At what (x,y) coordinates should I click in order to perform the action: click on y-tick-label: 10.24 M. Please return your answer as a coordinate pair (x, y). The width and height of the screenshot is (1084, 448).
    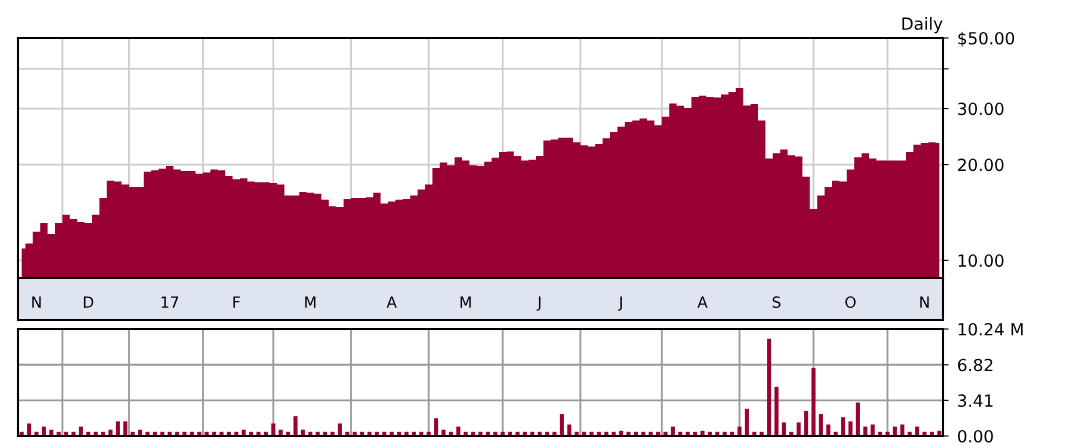
    Looking at the image, I should click on (990, 329).